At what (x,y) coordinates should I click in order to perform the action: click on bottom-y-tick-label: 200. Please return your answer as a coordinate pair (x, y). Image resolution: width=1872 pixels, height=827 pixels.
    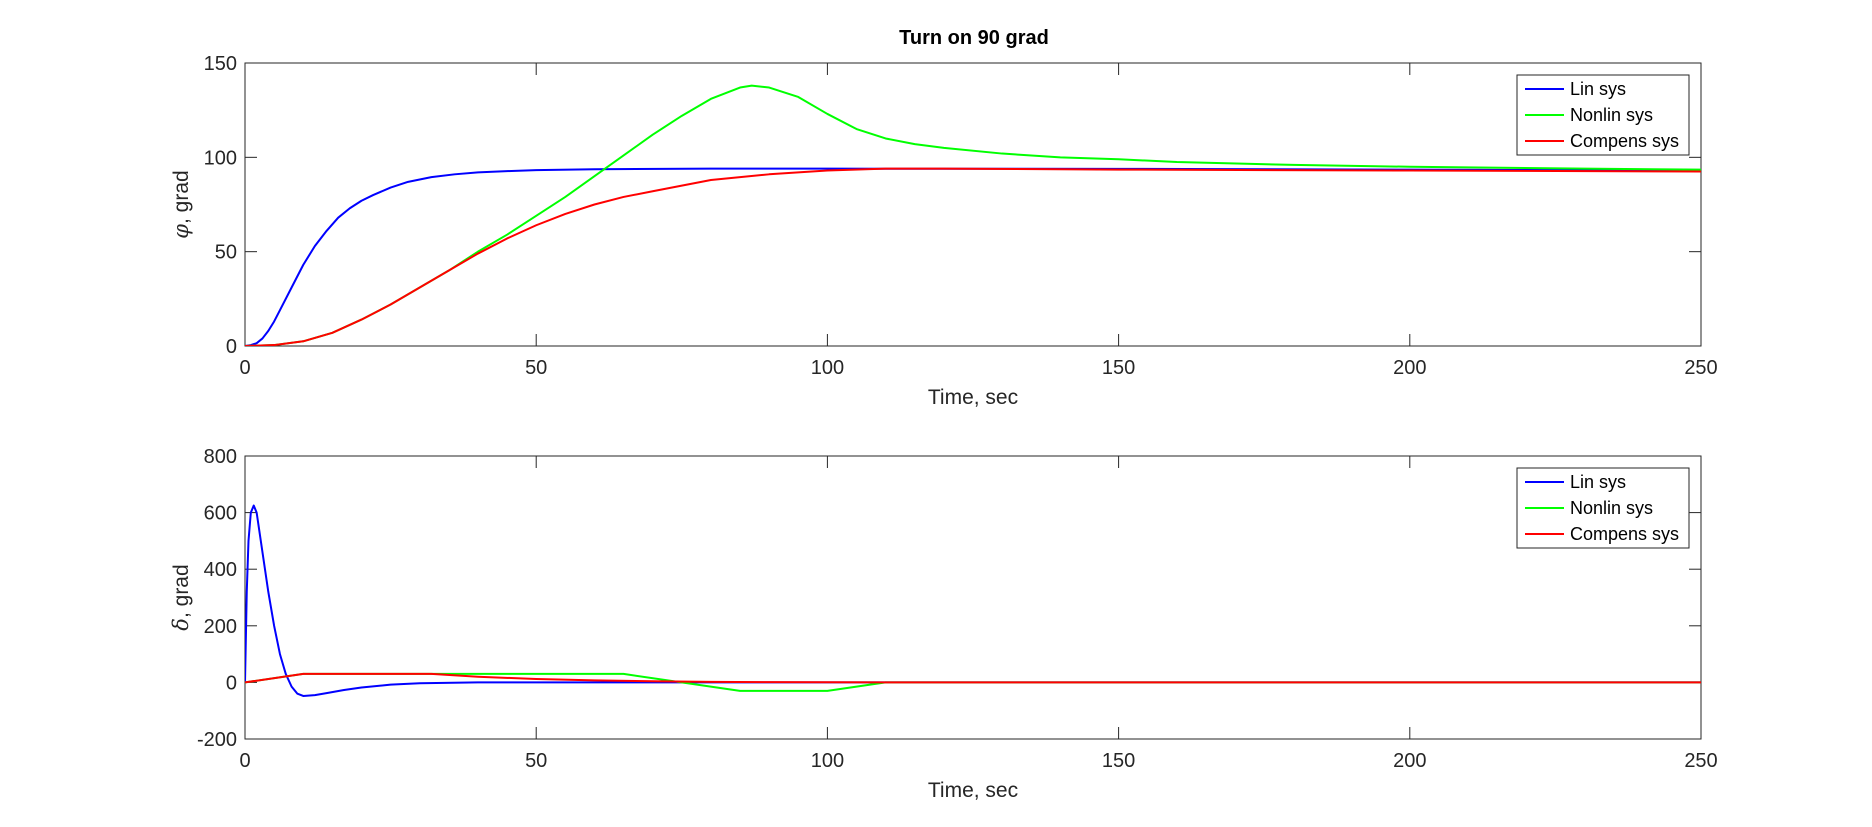
    Looking at the image, I should click on (220, 627).